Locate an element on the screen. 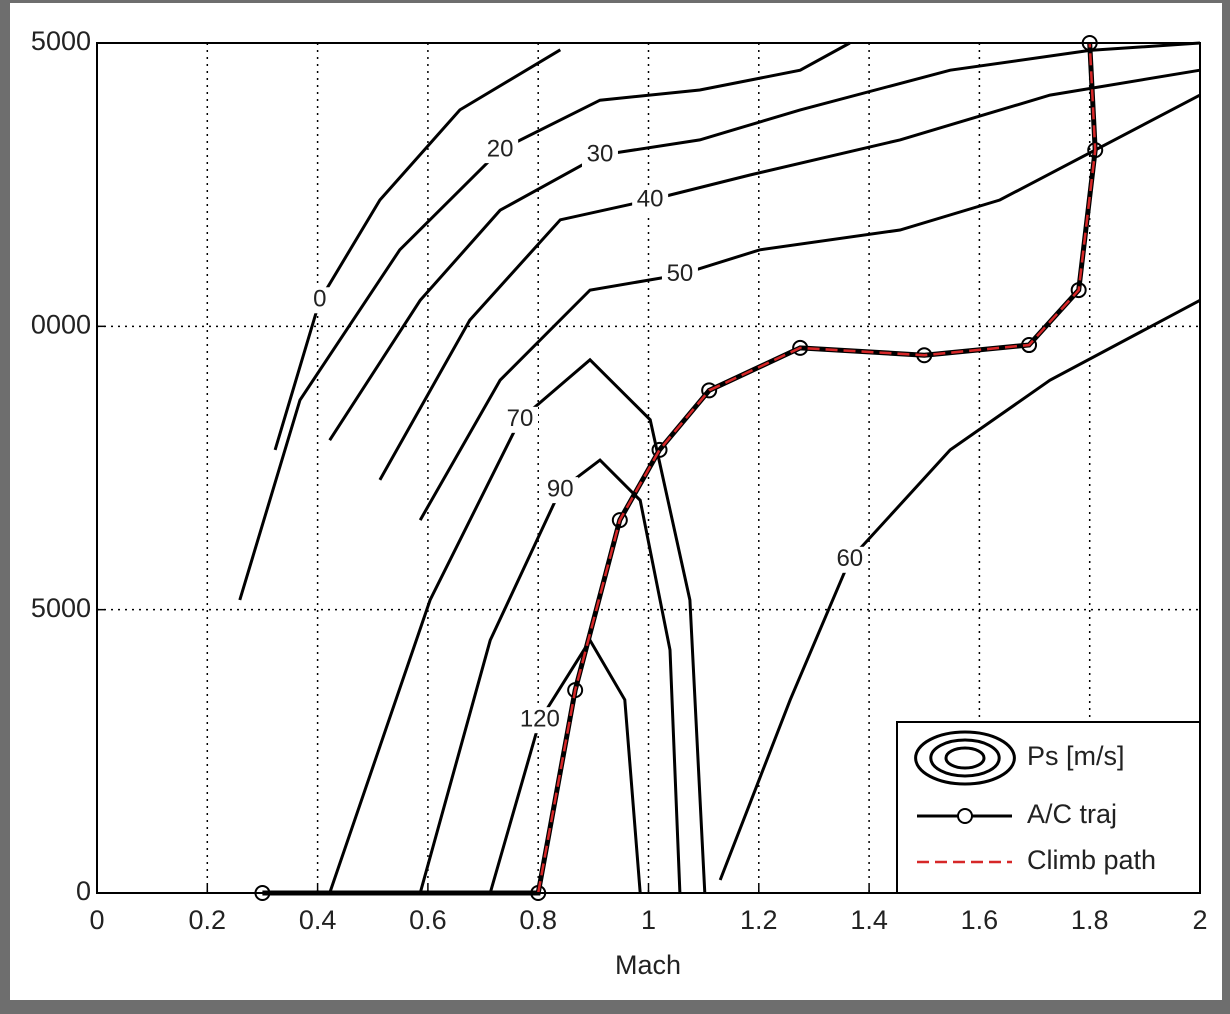  x-axis-label: Mach is located at coordinates (648, 965).